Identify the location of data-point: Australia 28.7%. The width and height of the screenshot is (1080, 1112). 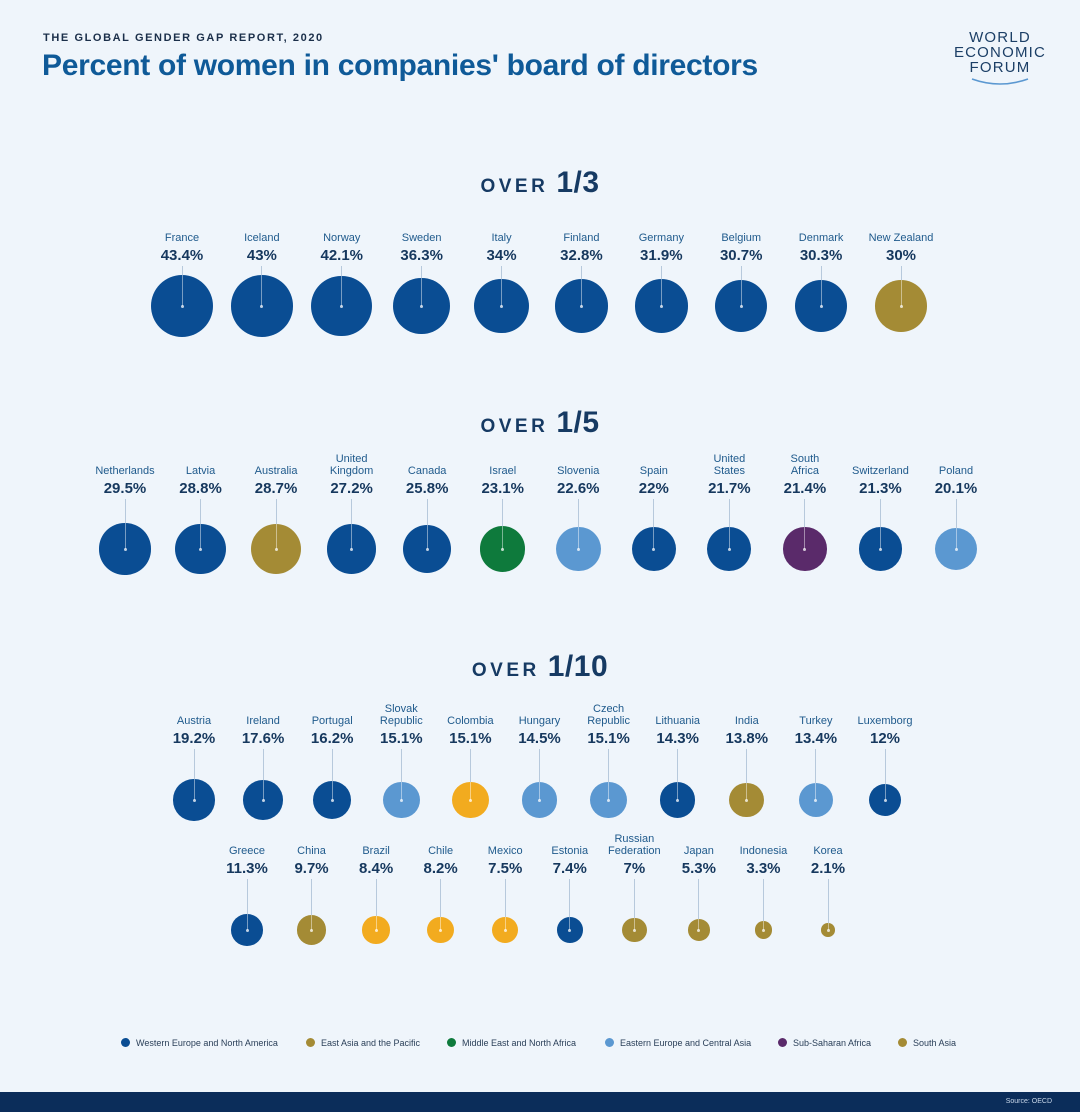
(276, 481).